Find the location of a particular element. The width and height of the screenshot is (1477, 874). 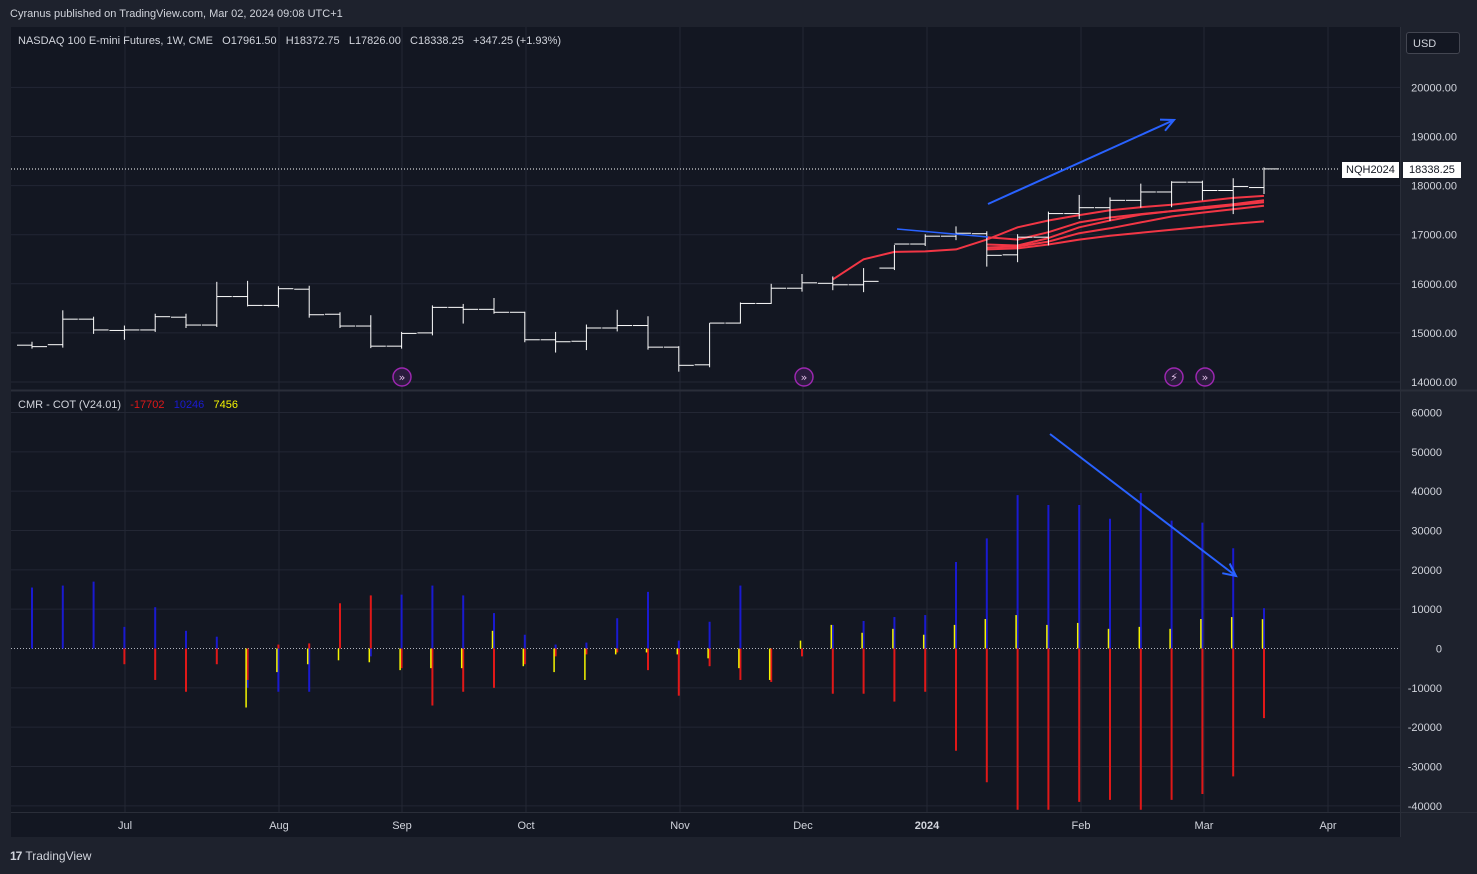

time-tick-label: Sep is located at coordinates (402, 826).